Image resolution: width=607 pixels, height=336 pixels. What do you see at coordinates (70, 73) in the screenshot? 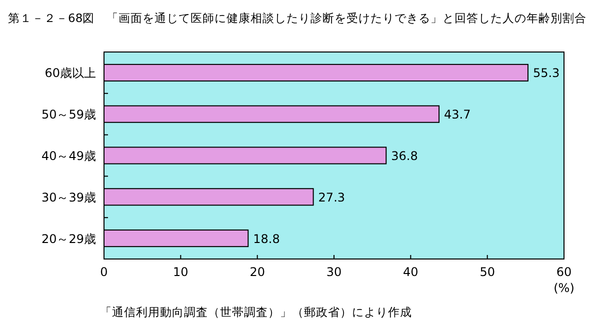
I see `y-tick-label: 60歳以上` at bounding box center [70, 73].